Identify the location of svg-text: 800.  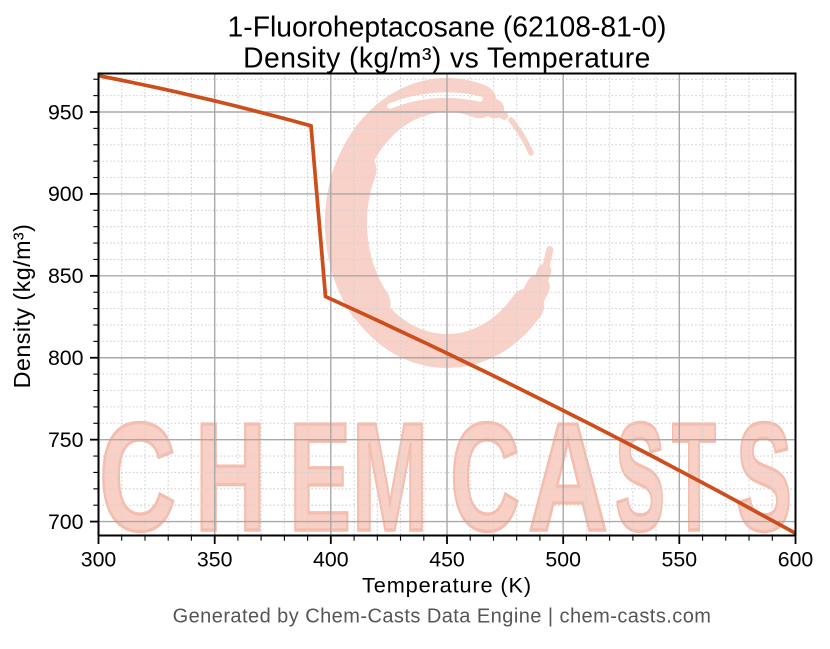
(66, 358).